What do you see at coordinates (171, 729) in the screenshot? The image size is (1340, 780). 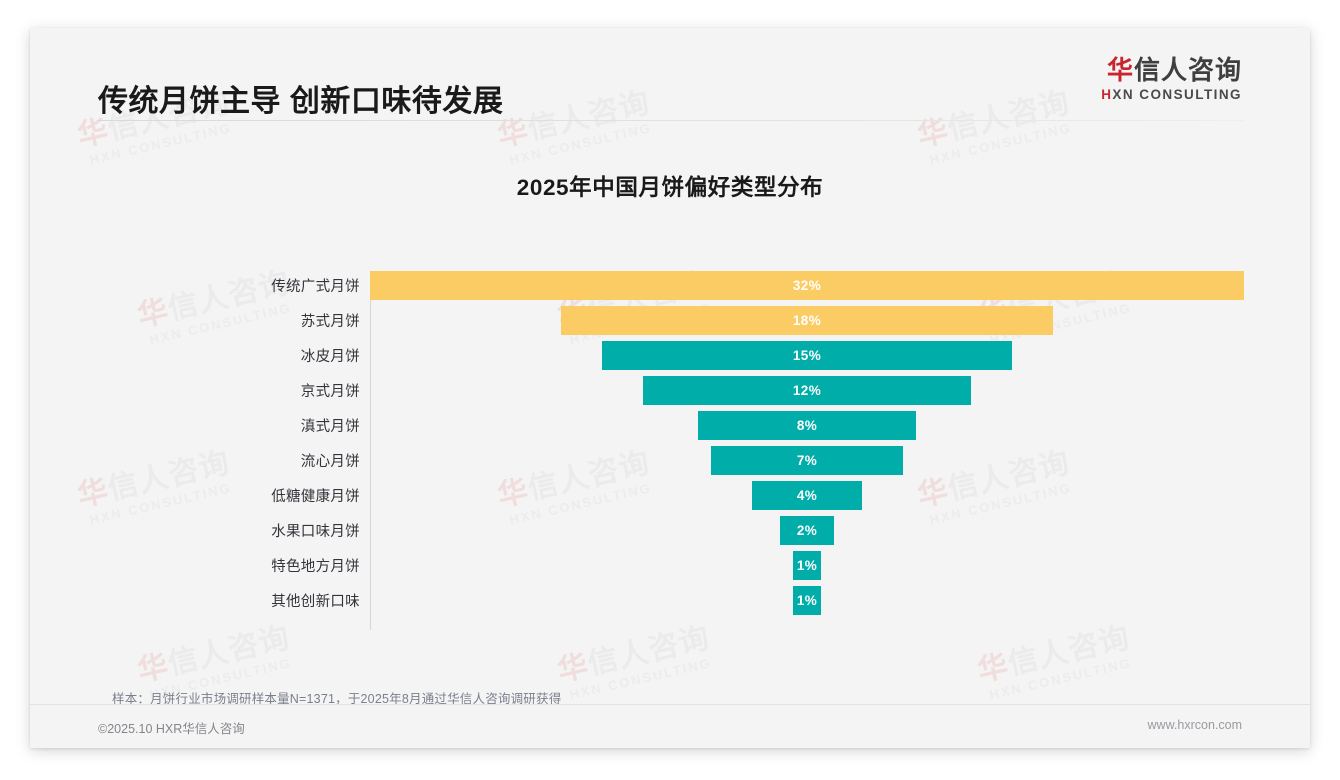 I see `footer-copyright: ©2025.10 HXR华信人咨询` at bounding box center [171, 729].